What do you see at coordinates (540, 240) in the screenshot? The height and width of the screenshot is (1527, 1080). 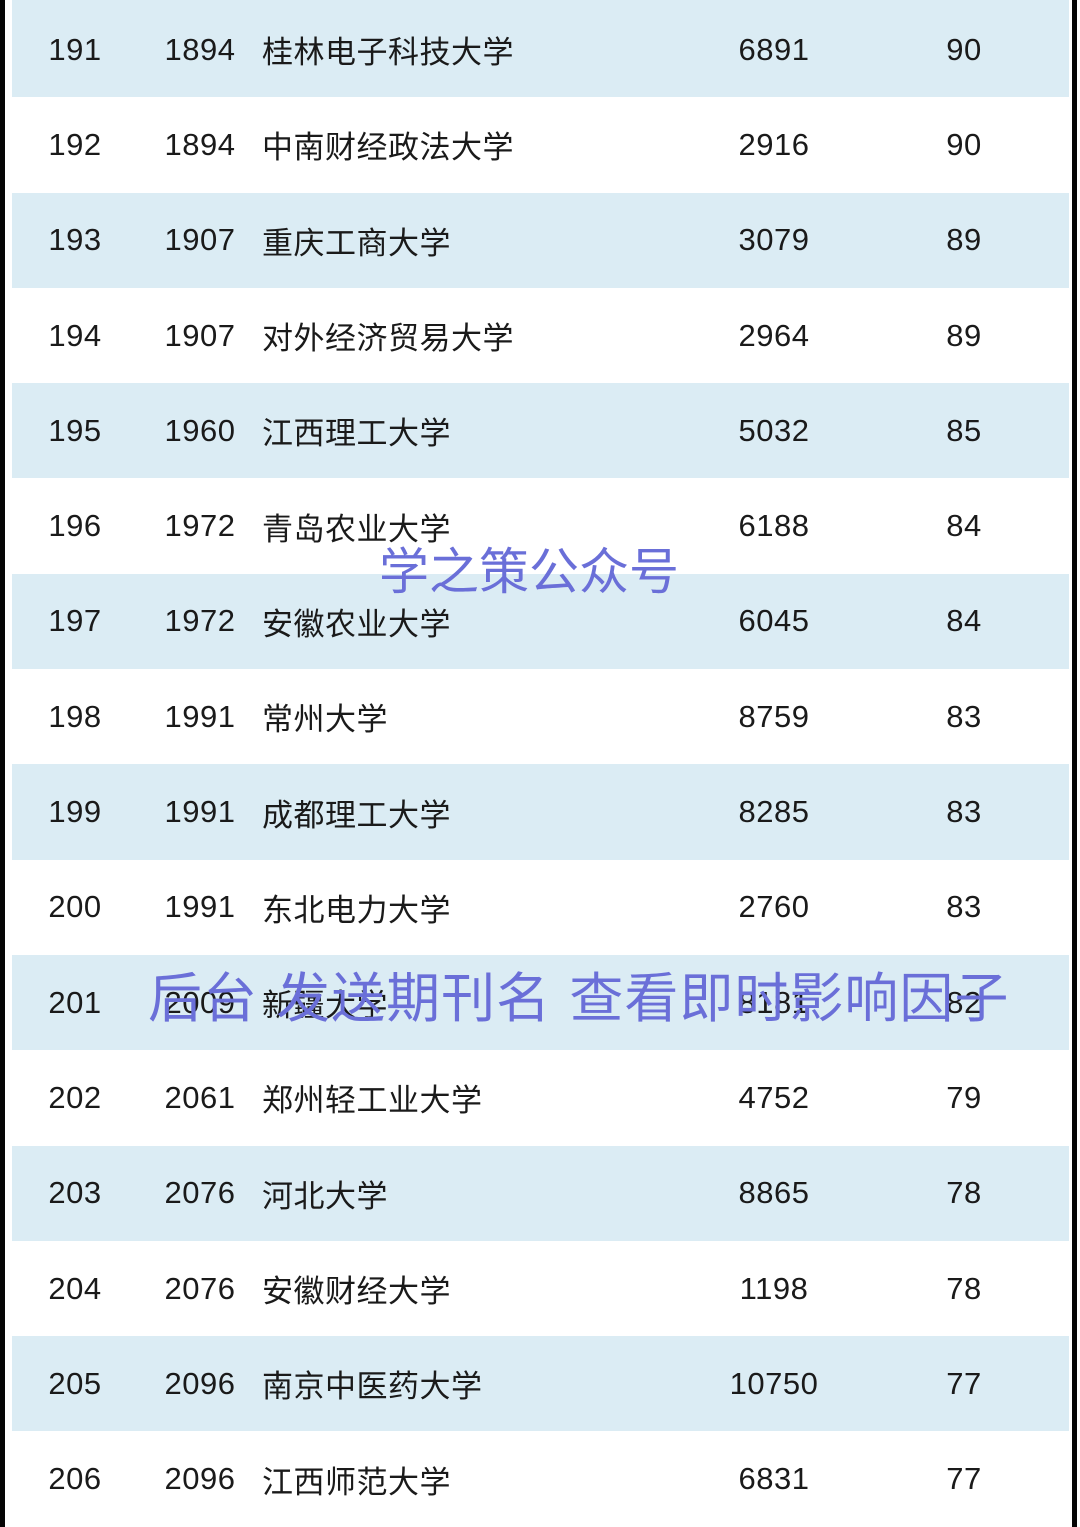 I see `table-row: 193 1907 重庆工商大学 3079 89` at bounding box center [540, 240].